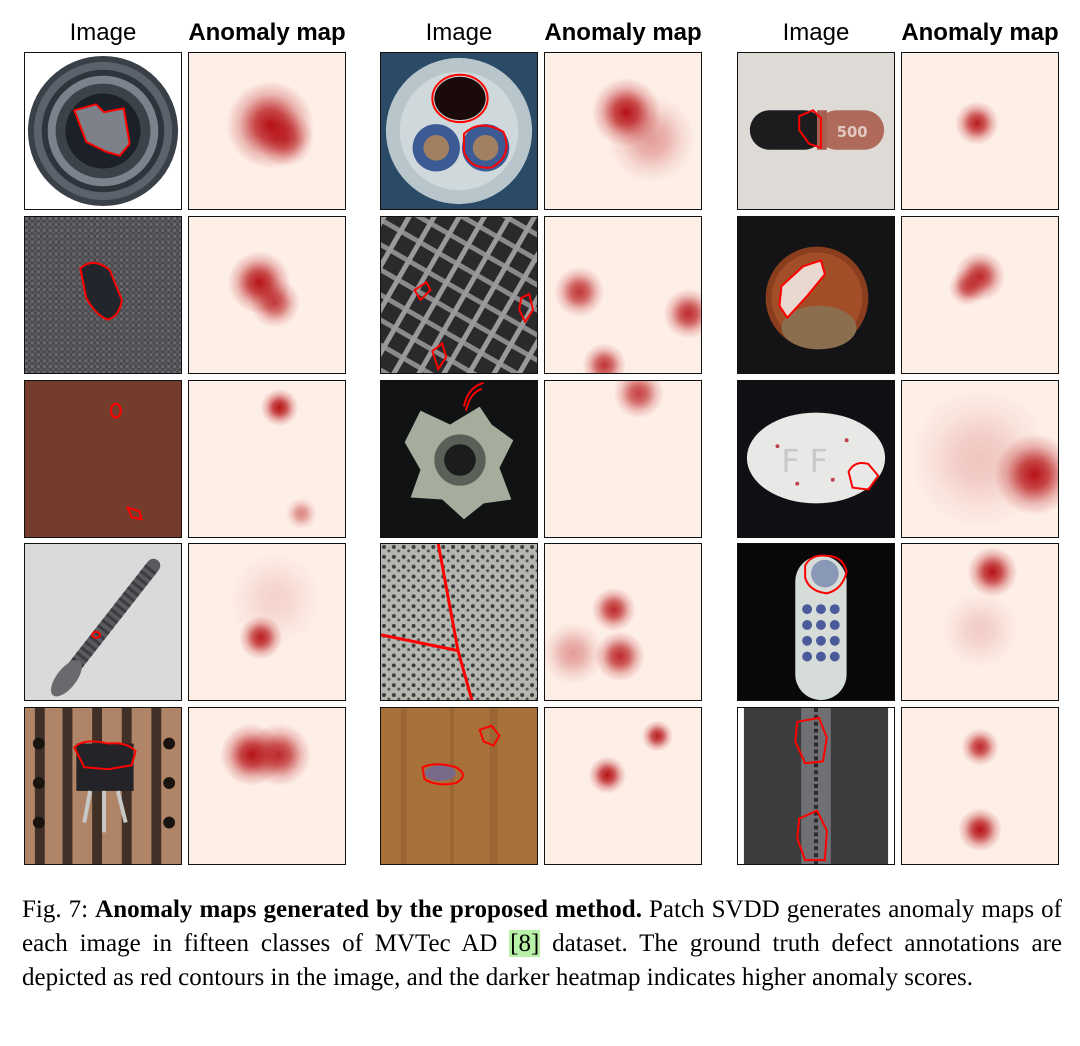  I want to click on bottle-image, so click(103, 131).